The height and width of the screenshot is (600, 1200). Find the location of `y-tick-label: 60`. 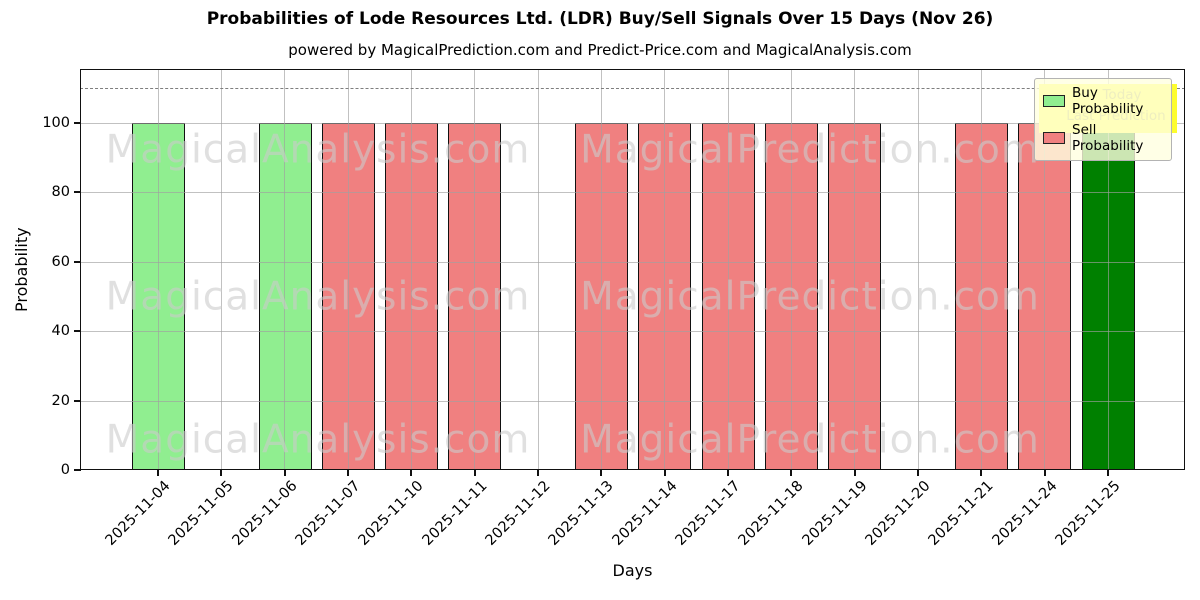

y-tick-label: 60 is located at coordinates (60, 262).